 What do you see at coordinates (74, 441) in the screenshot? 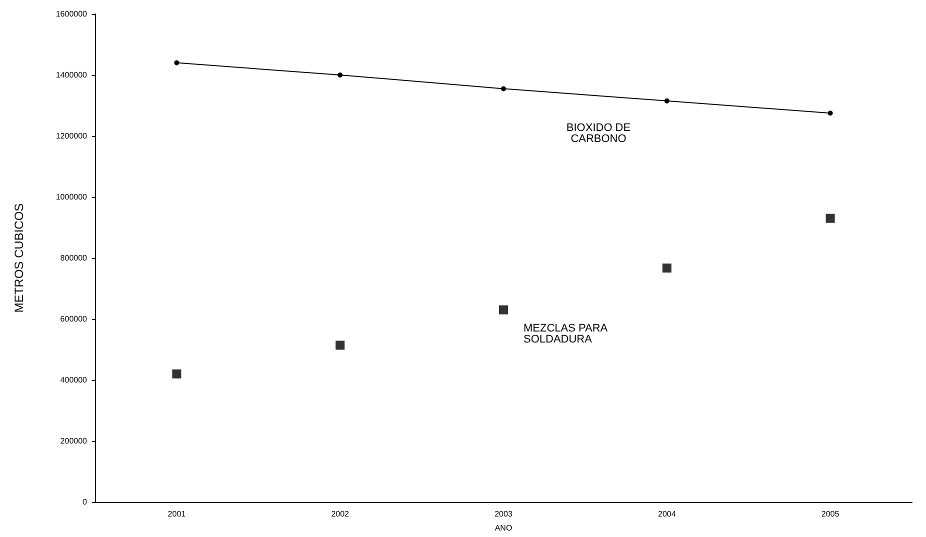
I see `y-tick-label: 200000` at bounding box center [74, 441].